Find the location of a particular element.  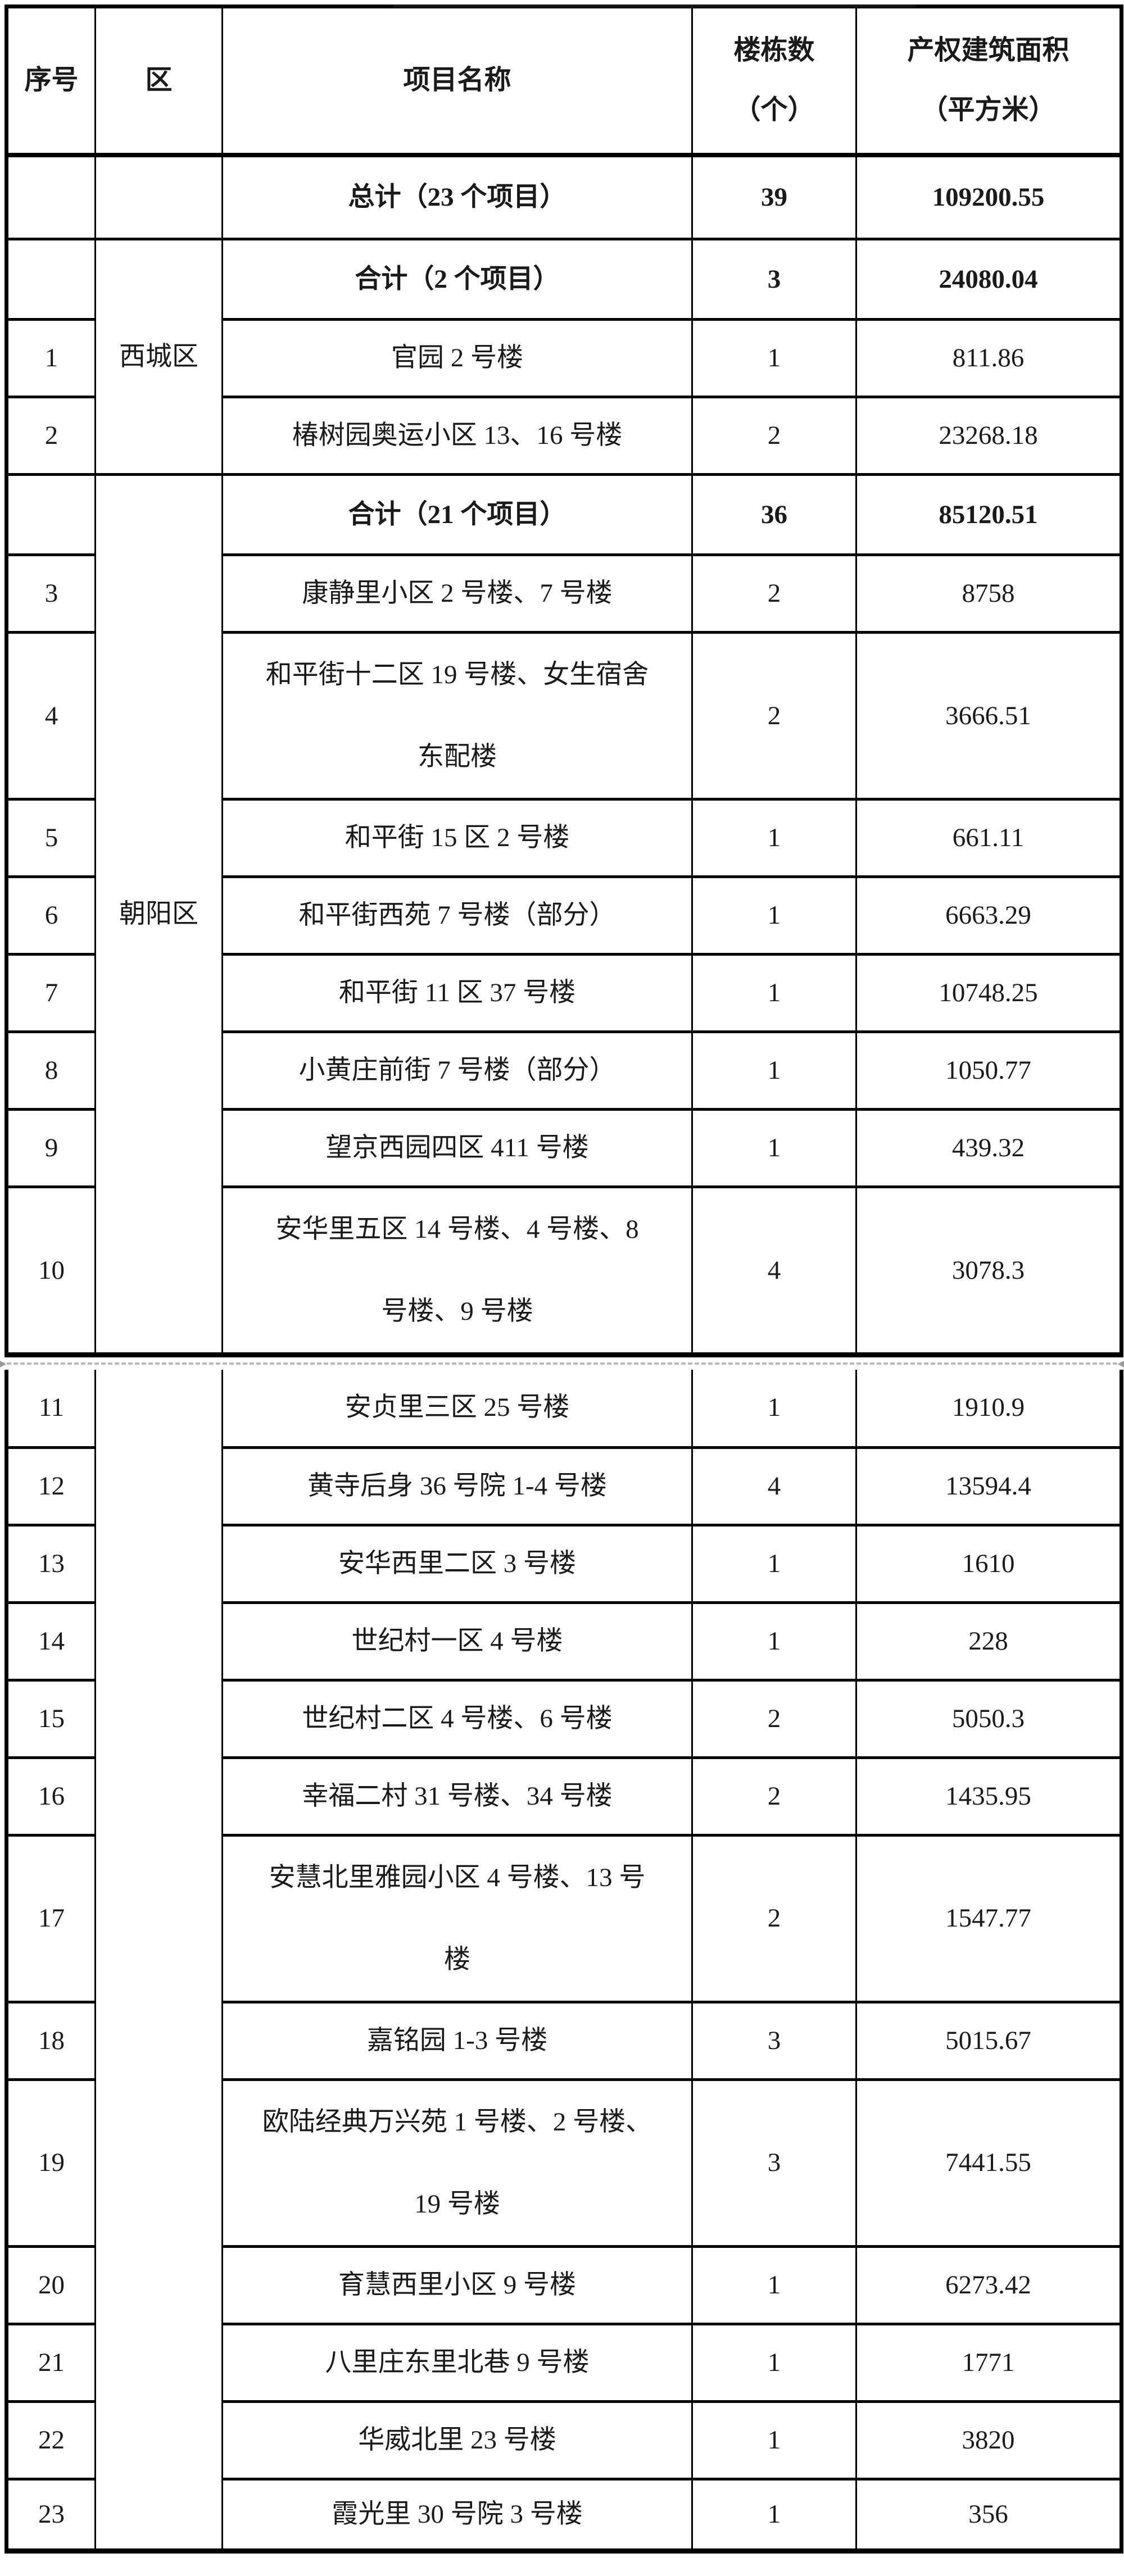

area-cell: 356 is located at coordinates (989, 2515).